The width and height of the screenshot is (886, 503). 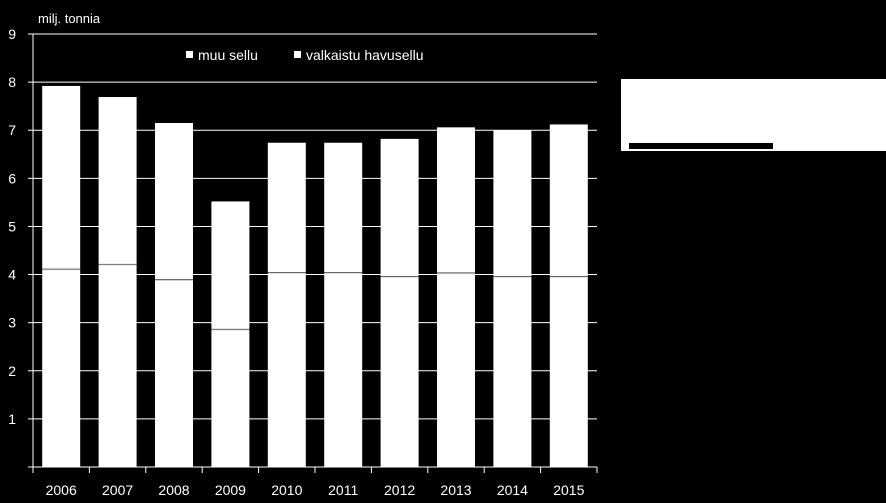 I want to click on legend-label: muu sellu, so click(x=228, y=55).